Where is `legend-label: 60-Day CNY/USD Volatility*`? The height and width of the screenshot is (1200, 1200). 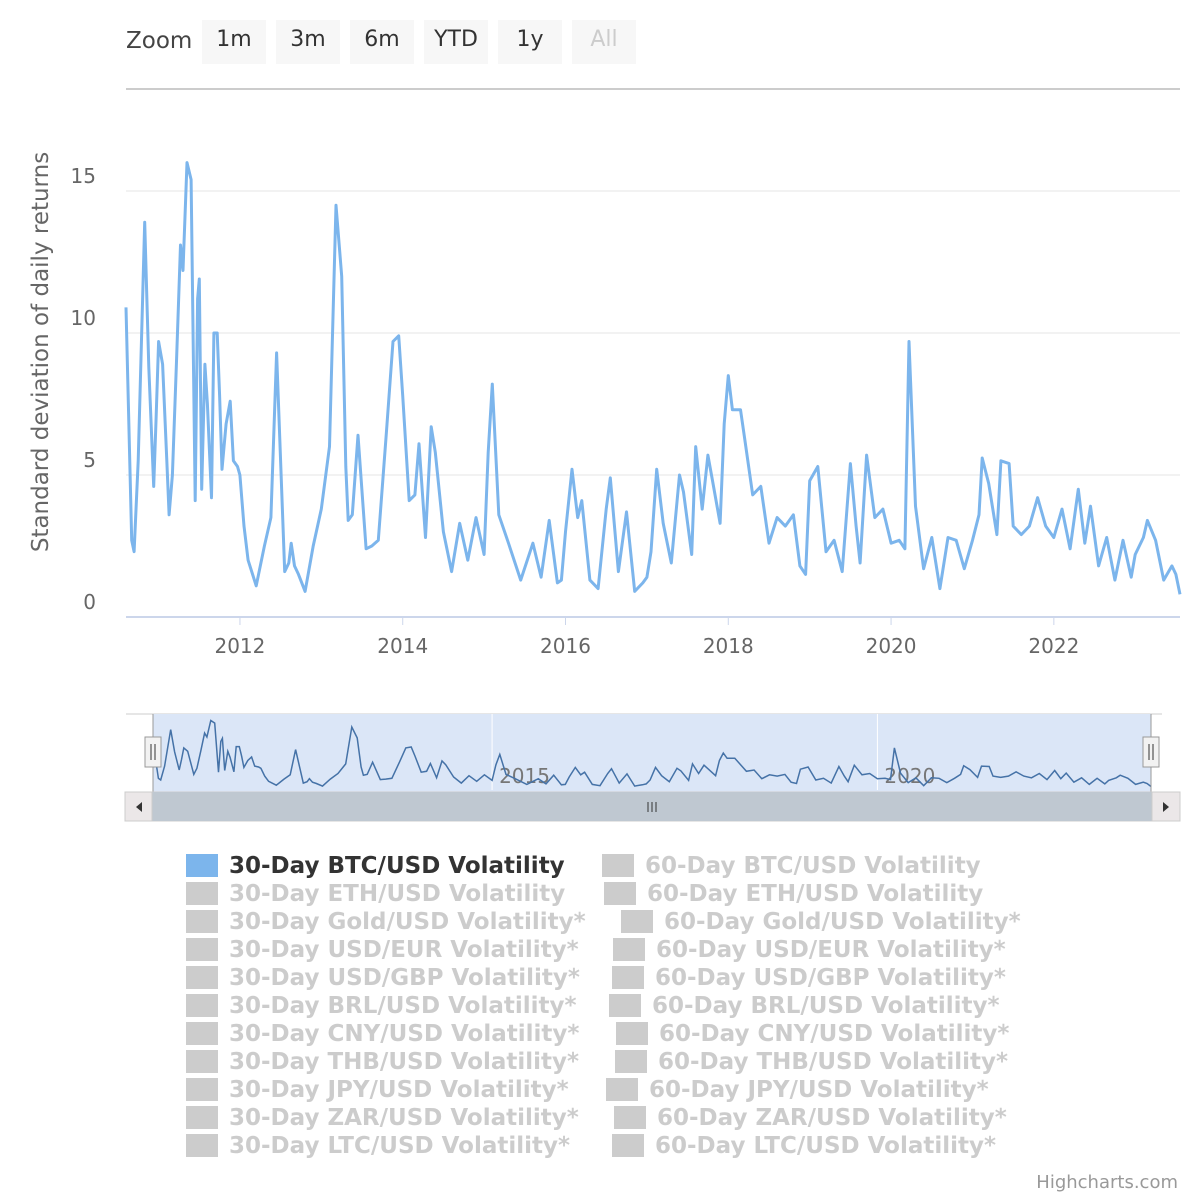 legend-label: 60-Day CNY/USD Volatility* is located at coordinates (834, 1034).